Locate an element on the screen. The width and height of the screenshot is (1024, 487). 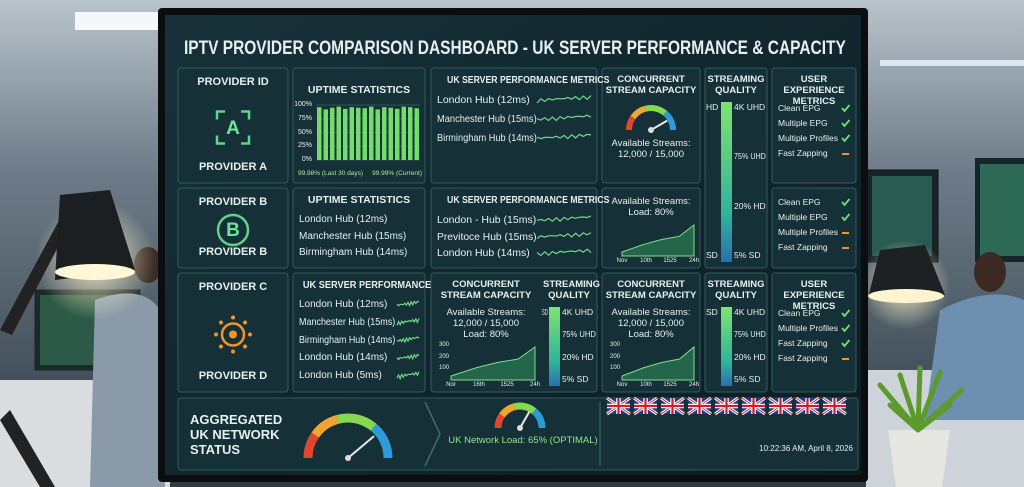
badge-frame is located at coordinates (233, 230).